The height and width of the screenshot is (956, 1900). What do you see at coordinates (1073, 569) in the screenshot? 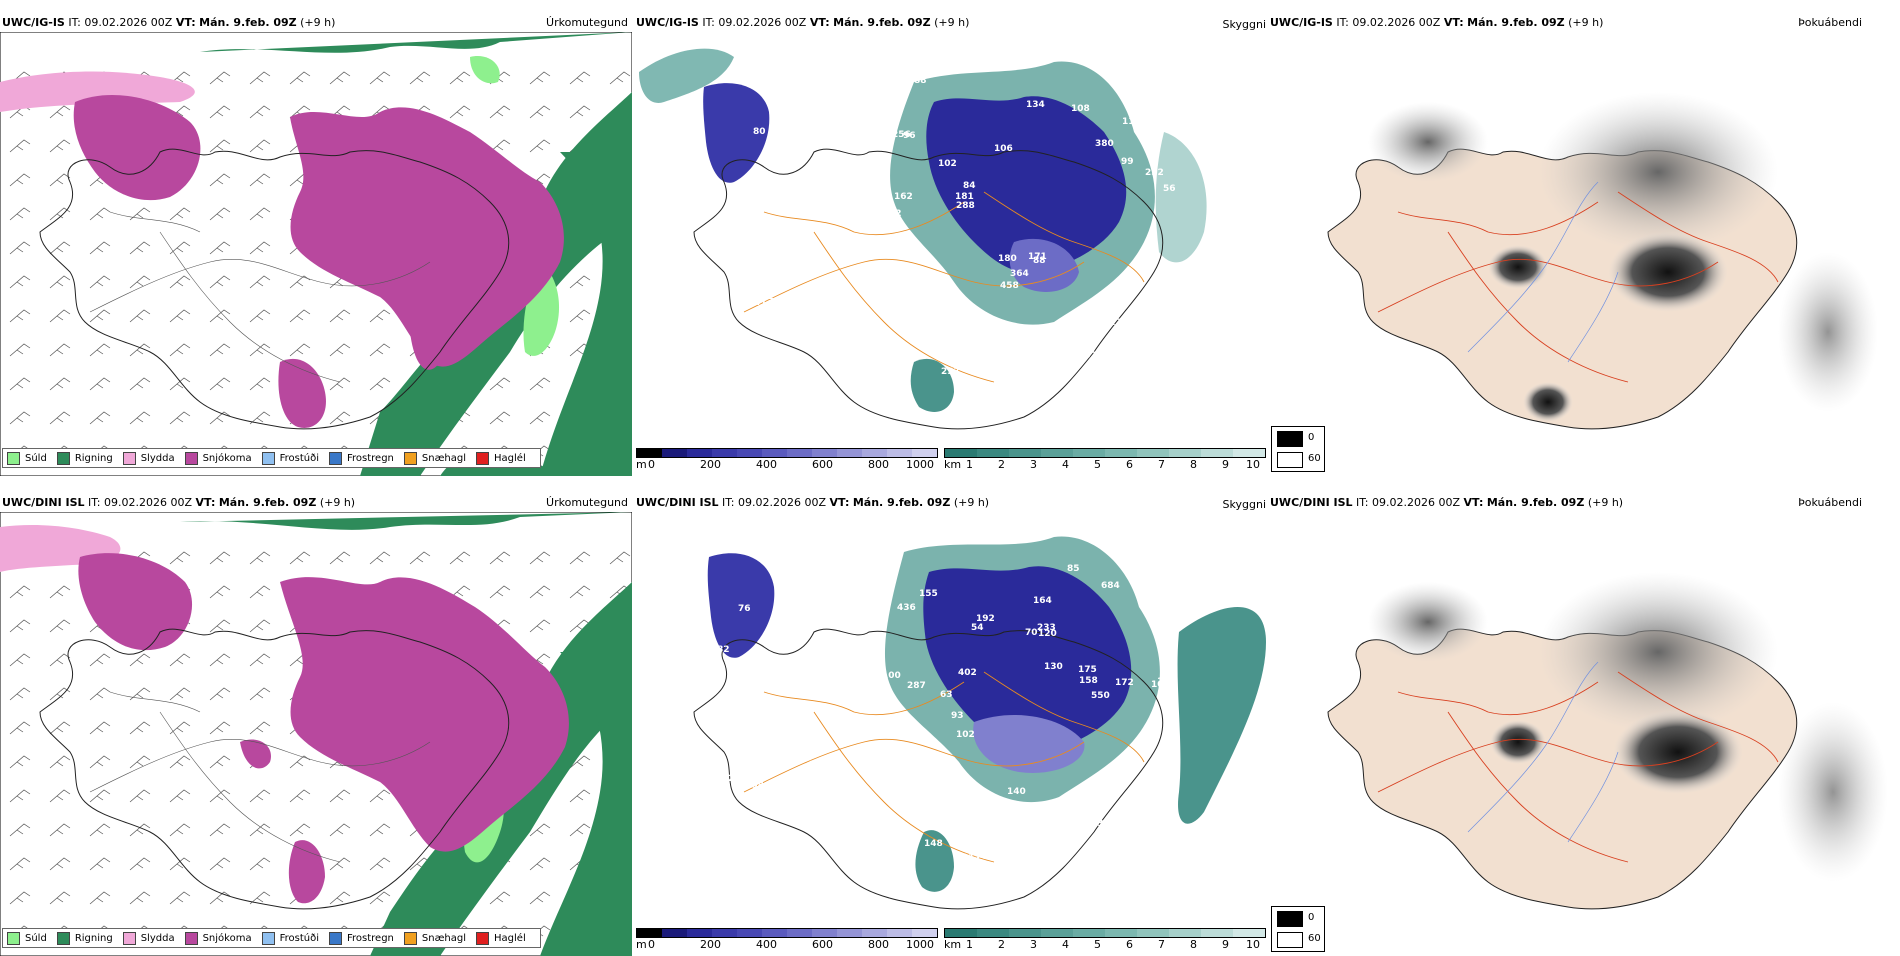
I see `visibility-value-label: 85` at bounding box center [1073, 569].